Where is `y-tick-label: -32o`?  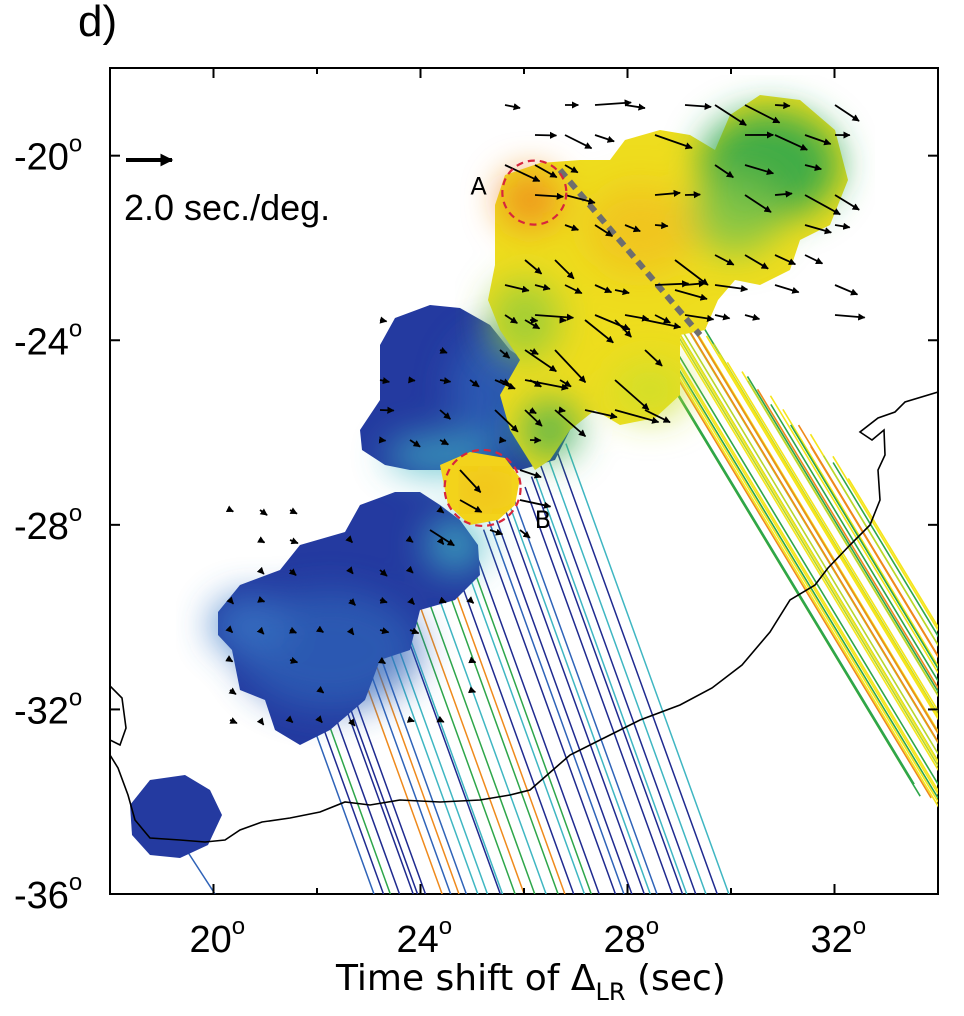 y-tick-label: -32o is located at coordinates (48, 708).